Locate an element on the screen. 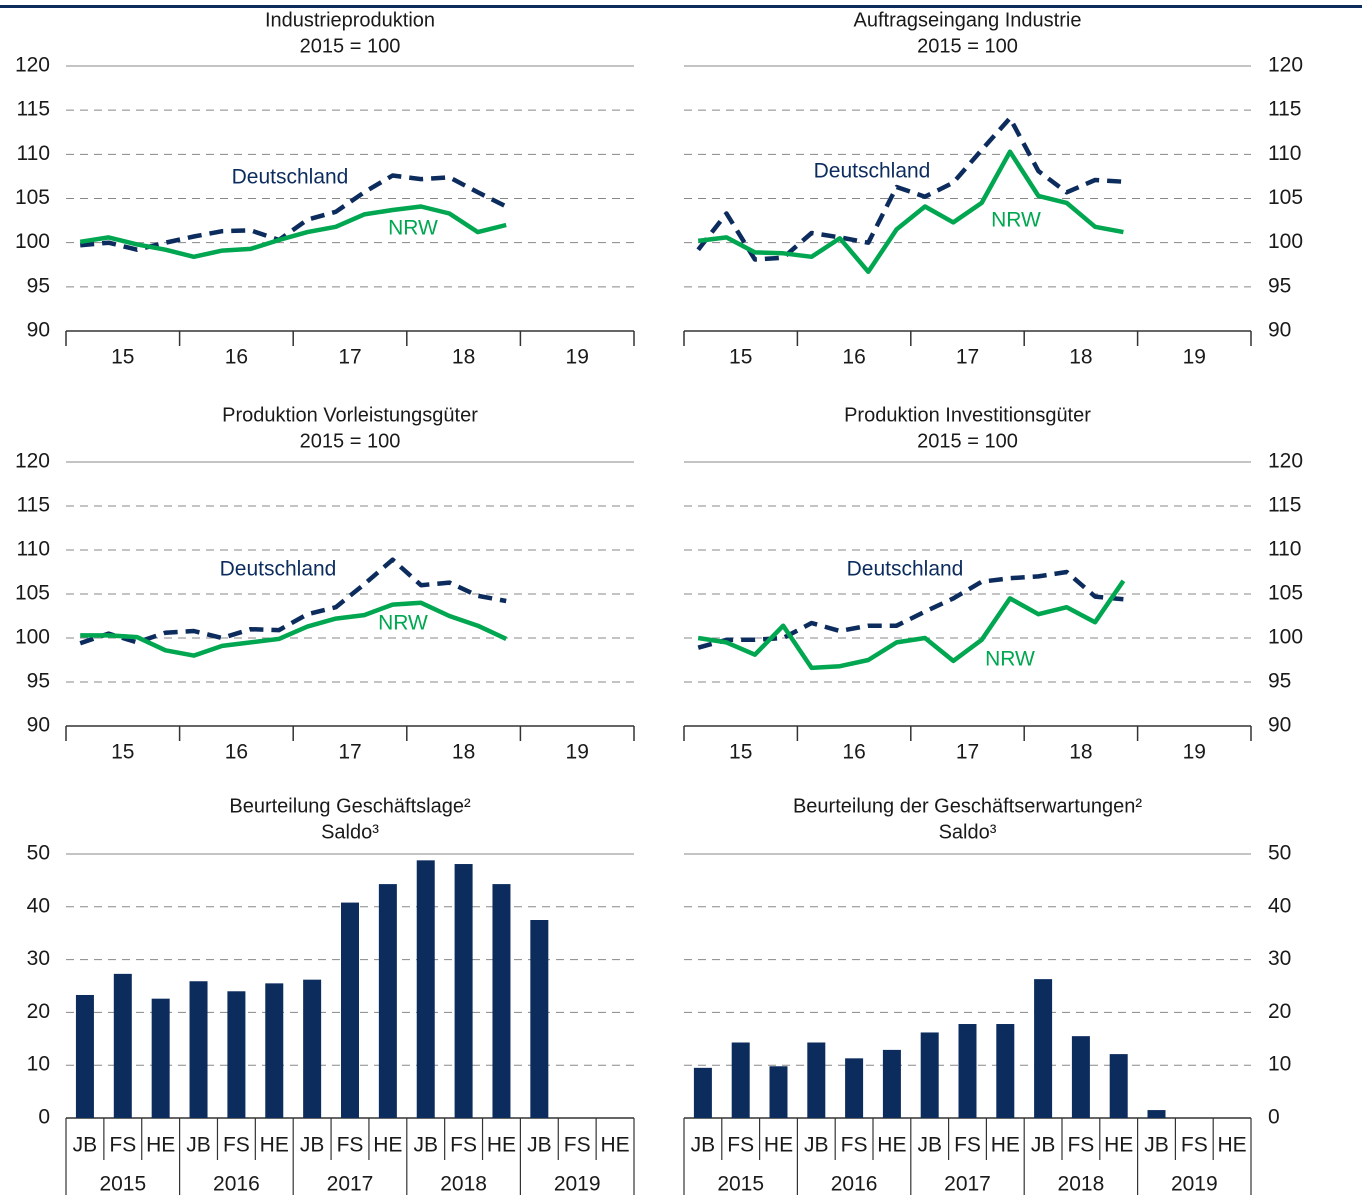 This screenshot has height=1195, width=1362. chart-title: Produktion Investitionsgüter is located at coordinates (967, 415).